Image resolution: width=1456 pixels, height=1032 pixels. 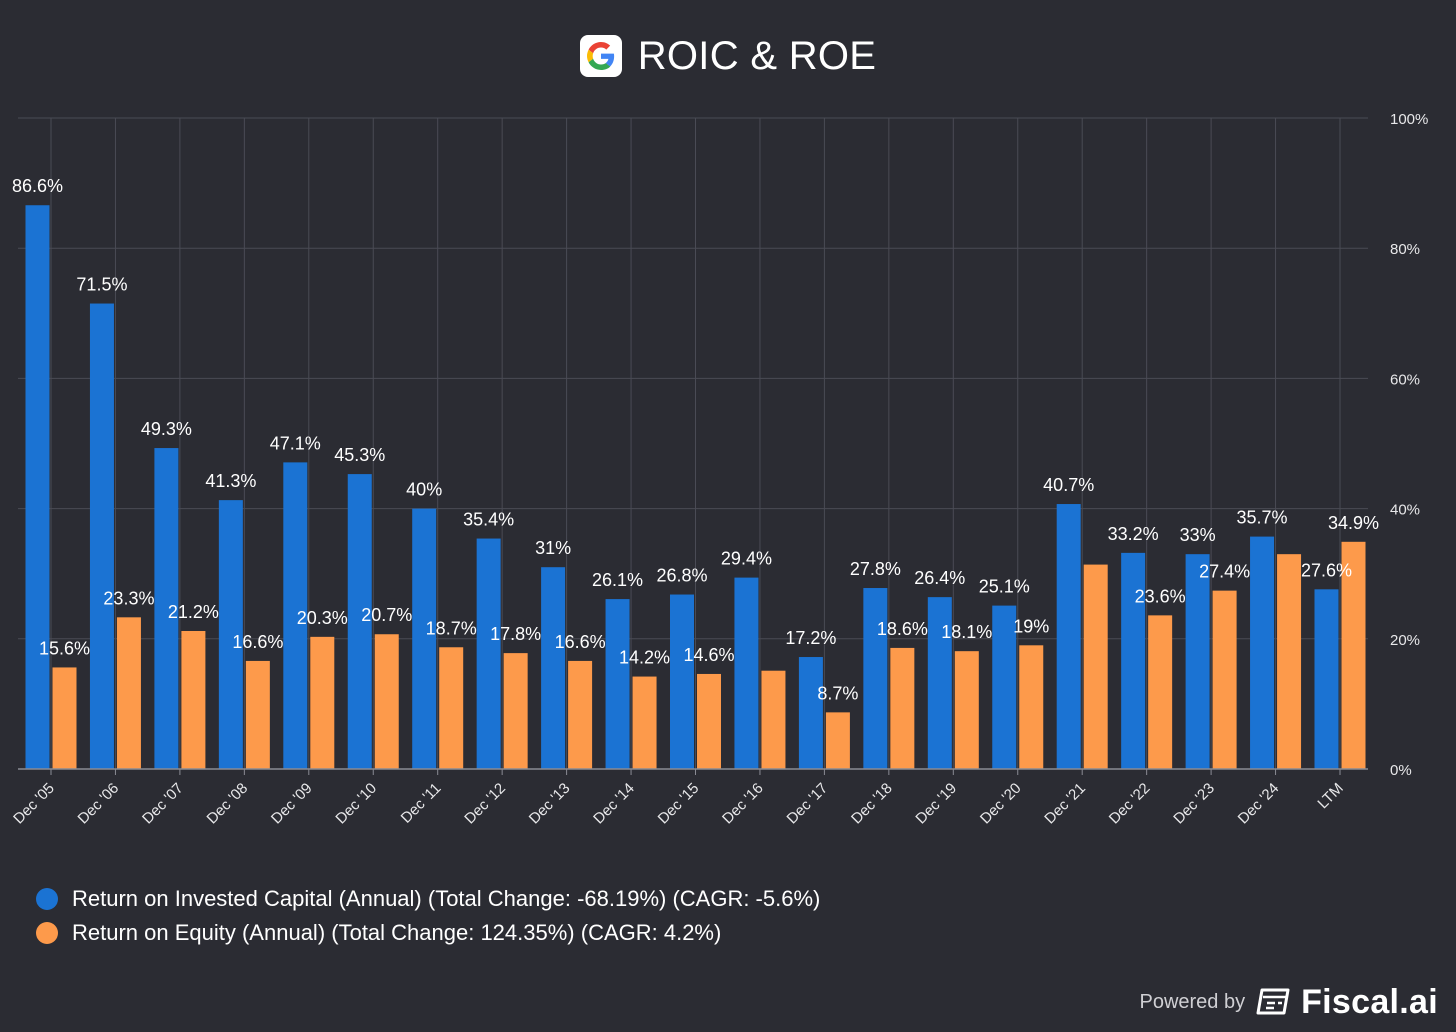 I want to click on x-tick-label: Dec '05, so click(x=34, y=804).